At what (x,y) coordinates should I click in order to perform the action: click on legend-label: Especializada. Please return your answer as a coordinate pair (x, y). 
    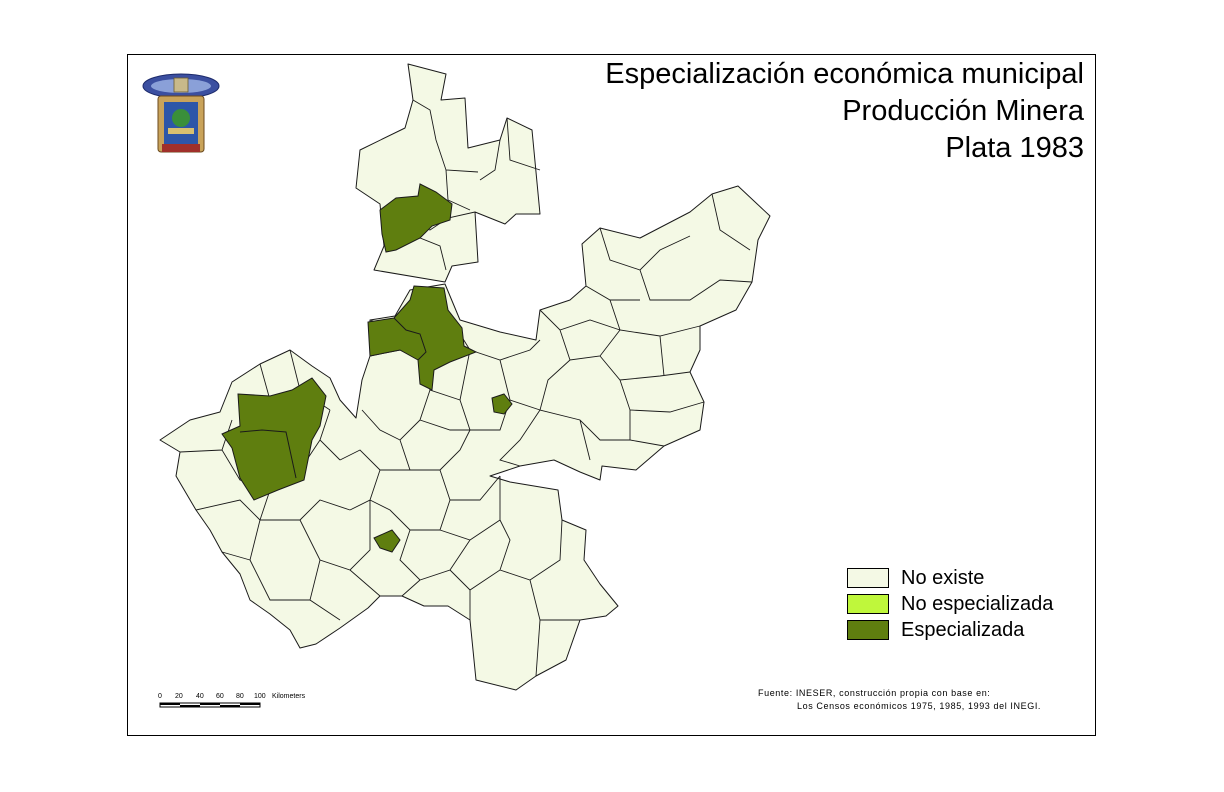
    Looking at the image, I should click on (963, 629).